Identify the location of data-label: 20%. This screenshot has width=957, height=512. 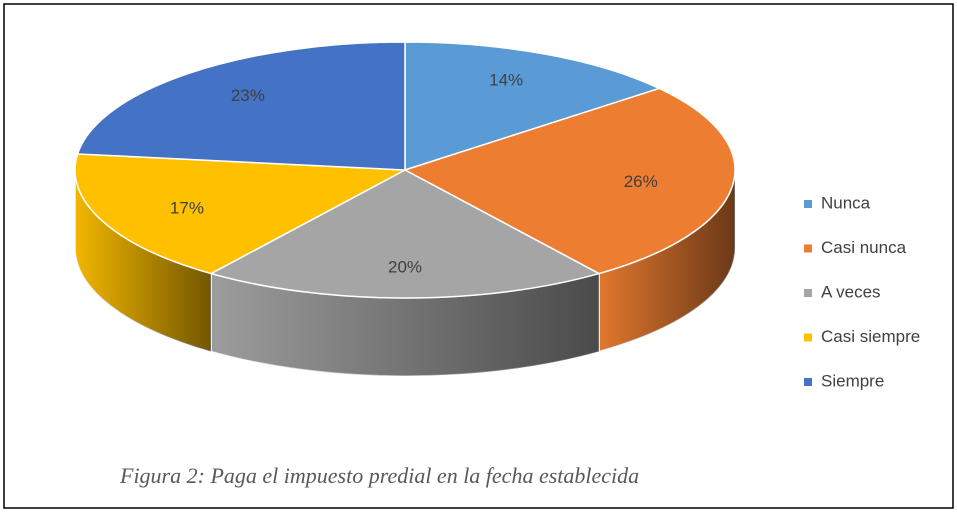
(405, 267).